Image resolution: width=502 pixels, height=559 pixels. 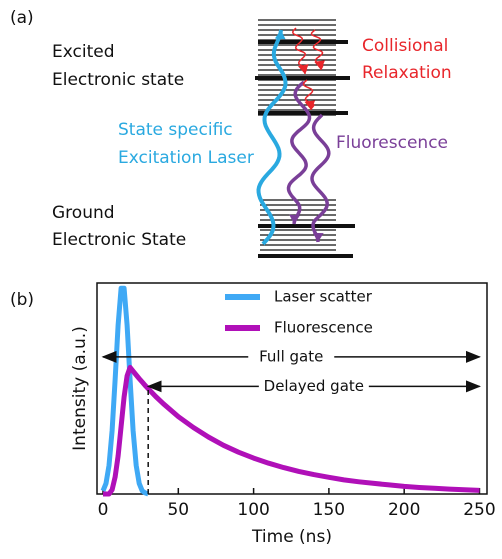 What do you see at coordinates (405, 46) in the screenshot?
I see `relaxation-label: Collisional` at bounding box center [405, 46].